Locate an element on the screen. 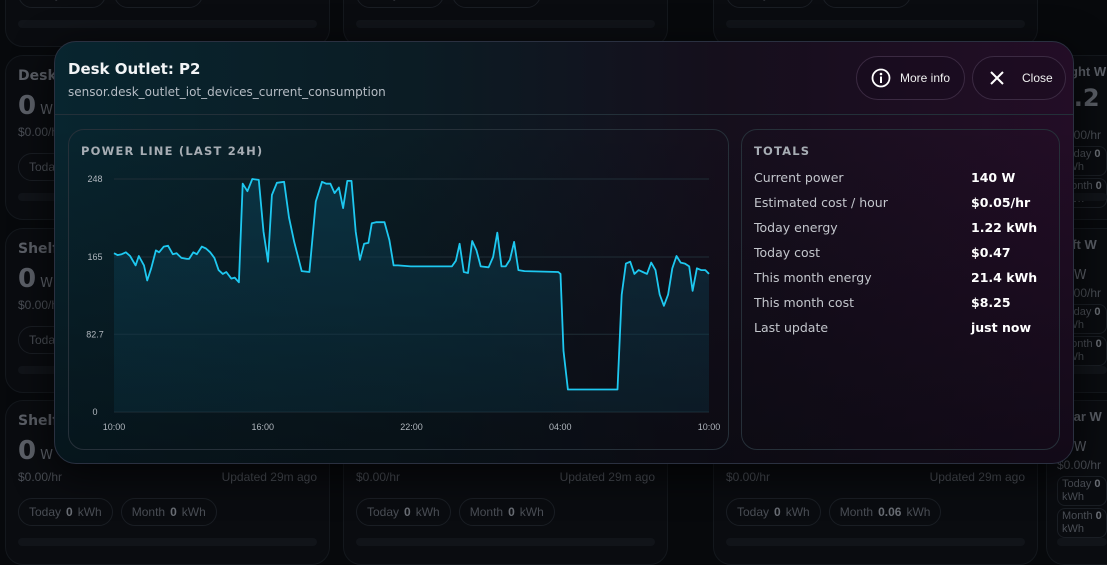  x-tick-label: 22:00 is located at coordinates (411, 427).